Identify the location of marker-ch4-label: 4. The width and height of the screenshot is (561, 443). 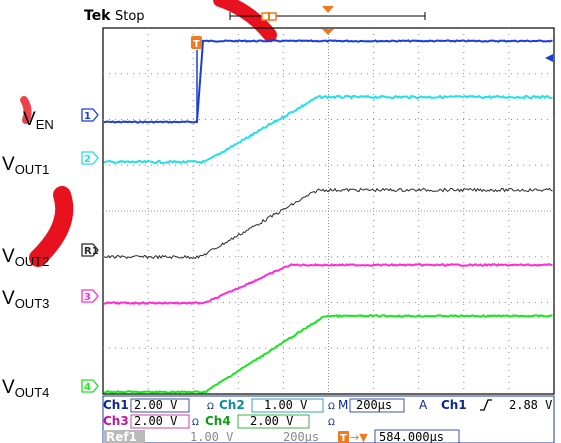
(87, 387).